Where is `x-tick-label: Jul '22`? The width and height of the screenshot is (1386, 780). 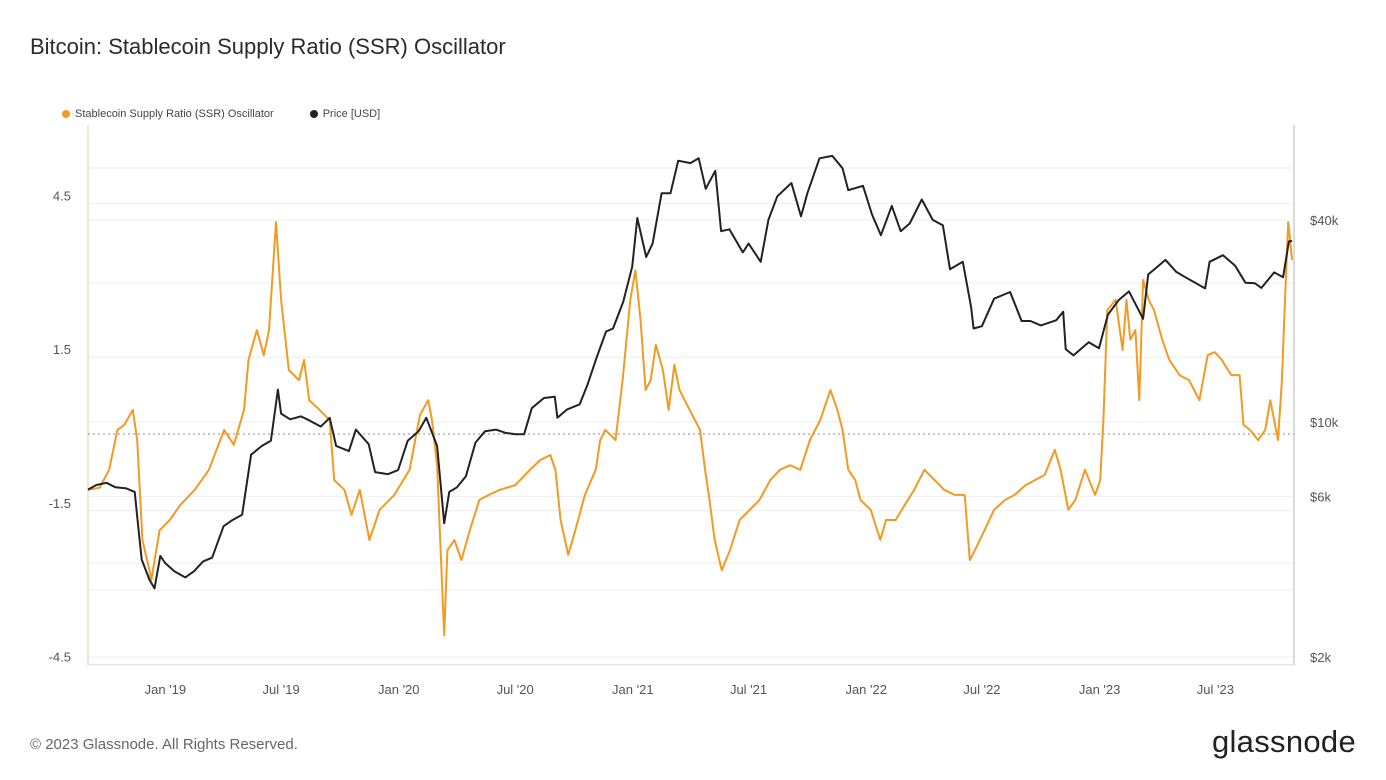 x-tick-label: Jul '22 is located at coordinates (981, 689).